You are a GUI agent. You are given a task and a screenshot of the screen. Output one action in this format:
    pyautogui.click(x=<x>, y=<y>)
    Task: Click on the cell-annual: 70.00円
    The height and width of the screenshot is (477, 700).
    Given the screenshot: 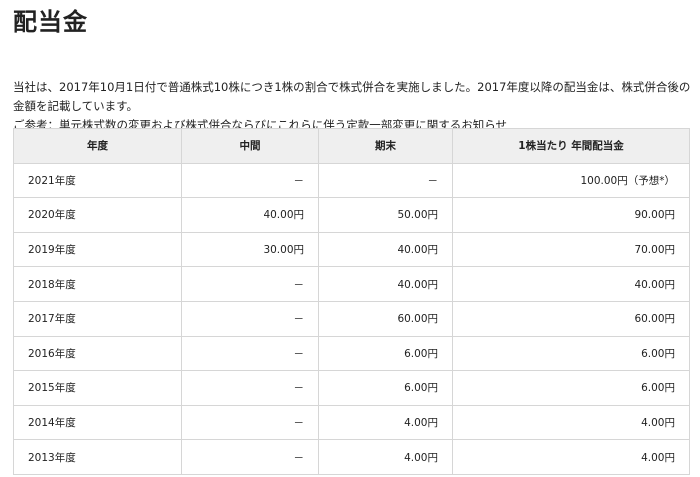 What is the action you would take?
    pyautogui.click(x=571, y=249)
    